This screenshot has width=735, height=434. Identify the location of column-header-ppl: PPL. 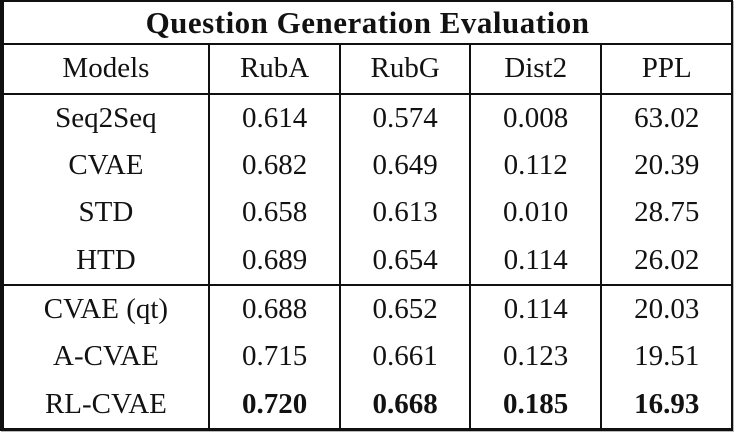
(666, 69).